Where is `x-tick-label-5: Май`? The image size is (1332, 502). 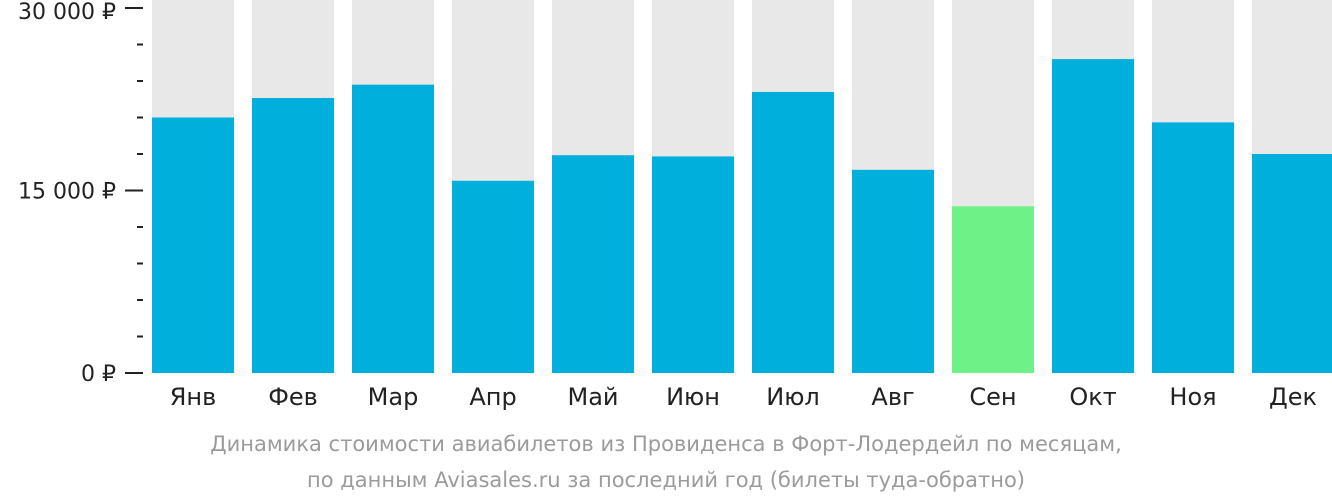
x-tick-label-5: Май is located at coordinates (592, 397).